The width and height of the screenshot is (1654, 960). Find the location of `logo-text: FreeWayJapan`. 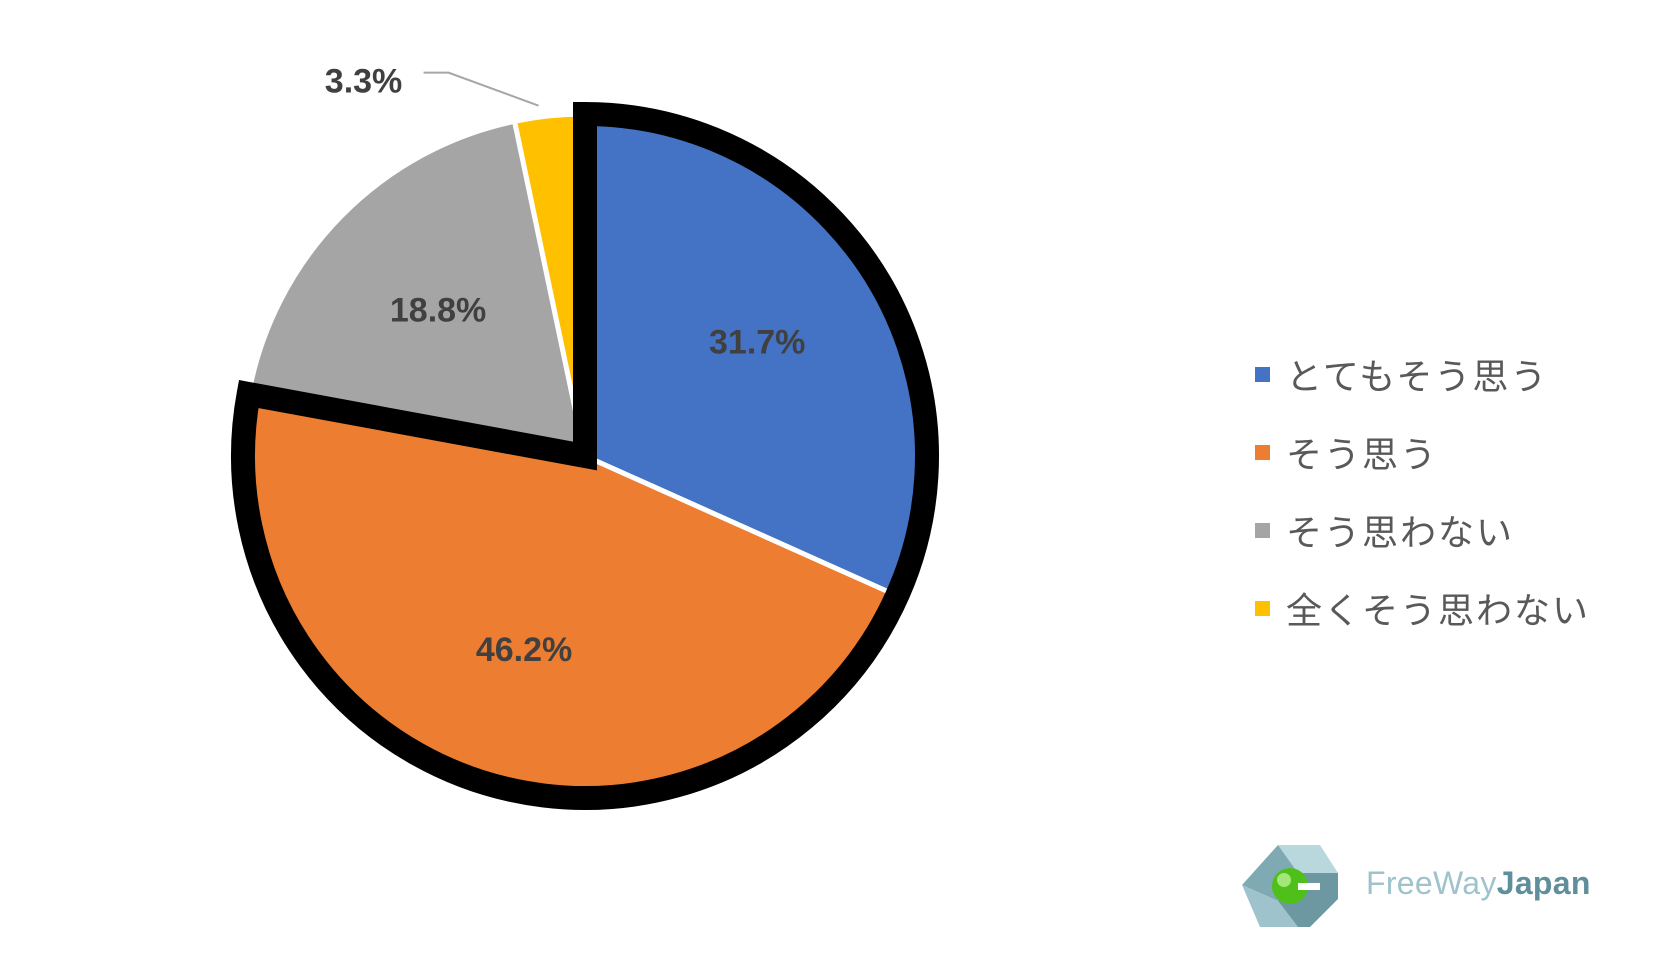

logo-text: FreeWayJapan is located at coordinates (1478, 883).